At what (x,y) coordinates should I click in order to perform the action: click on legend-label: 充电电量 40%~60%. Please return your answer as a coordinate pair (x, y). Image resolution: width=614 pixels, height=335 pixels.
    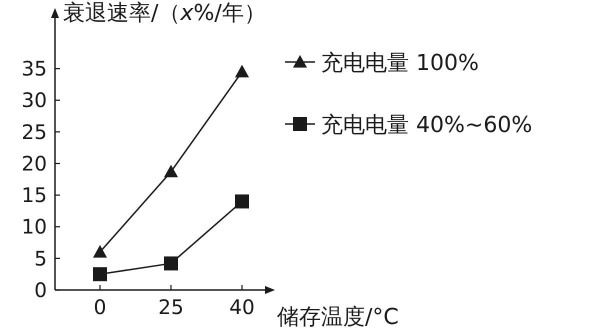
    Looking at the image, I should click on (426, 125).